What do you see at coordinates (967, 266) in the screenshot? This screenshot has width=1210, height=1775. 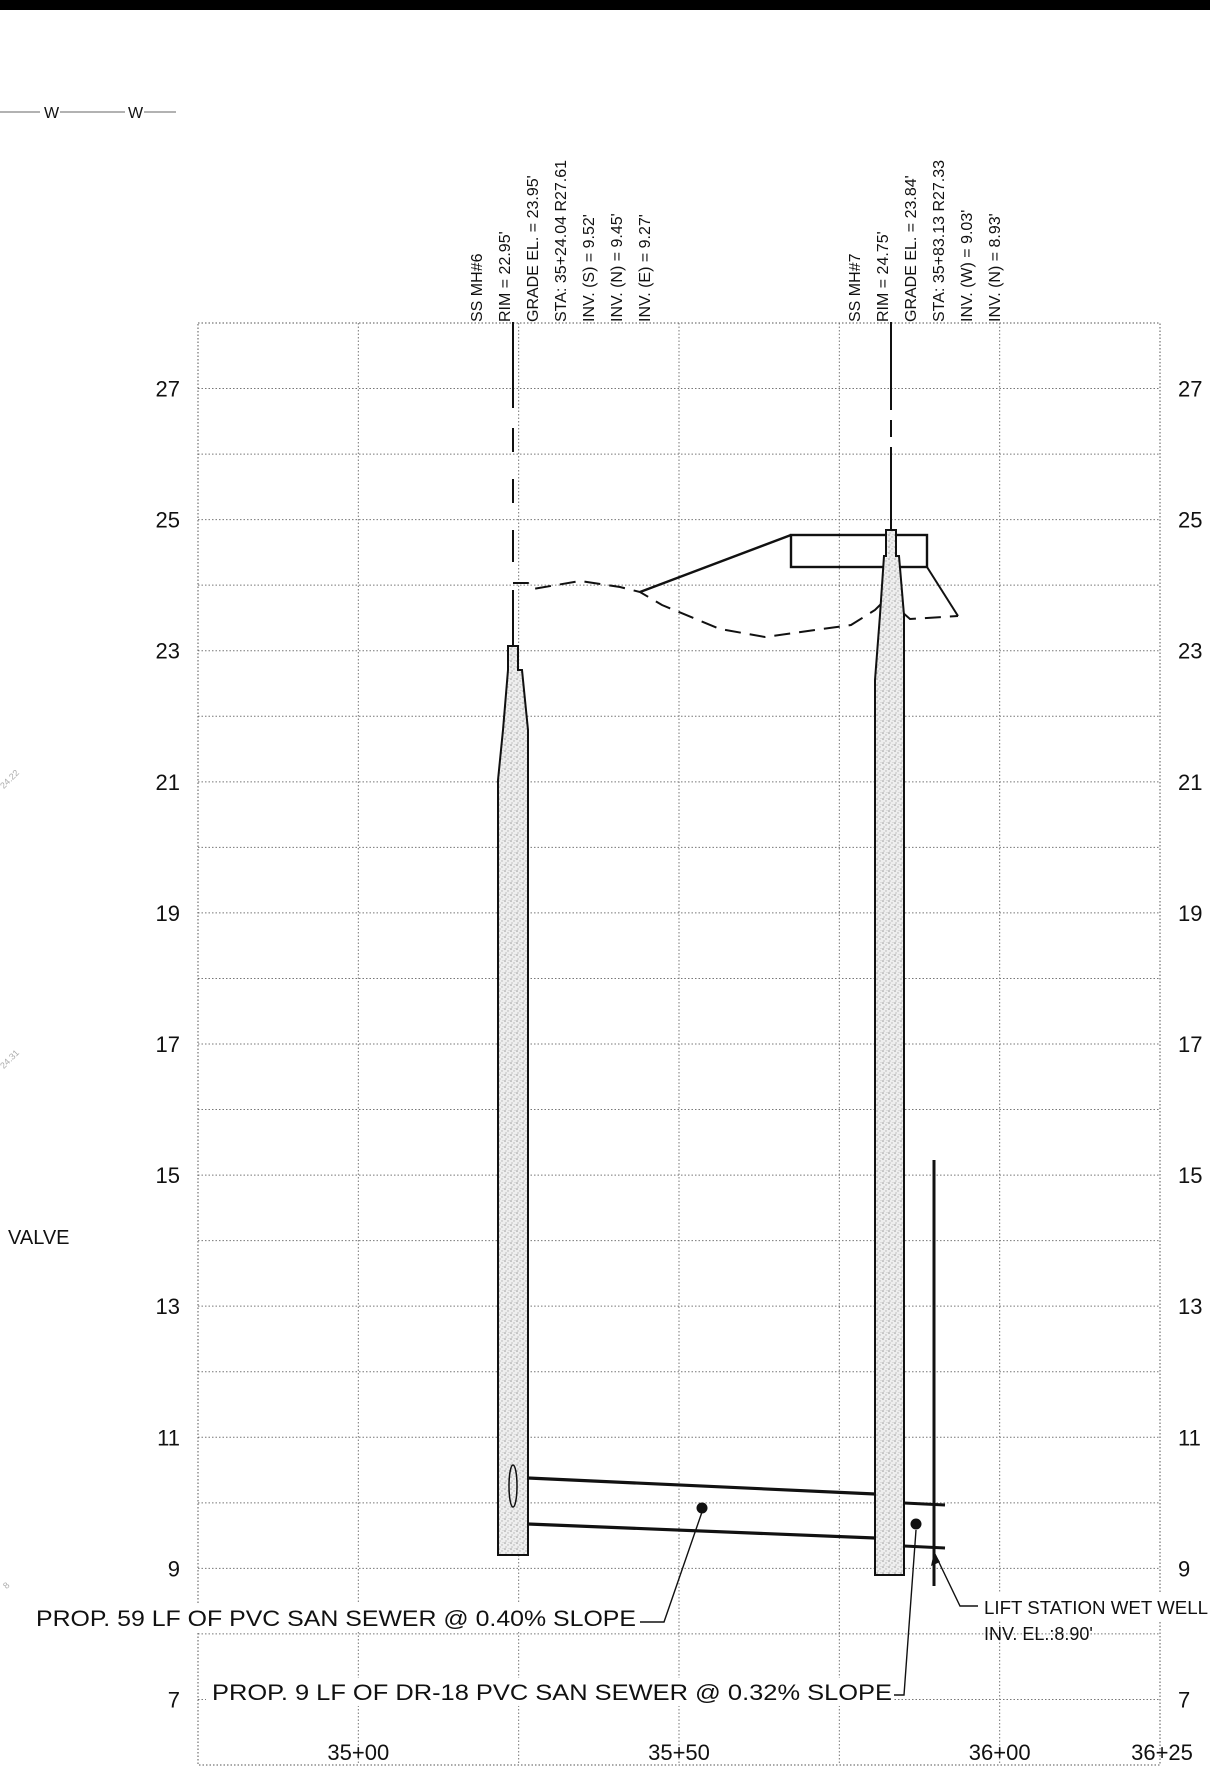 I see `manhole-7-invert-w: INV. (W) = 9.03'` at bounding box center [967, 266].